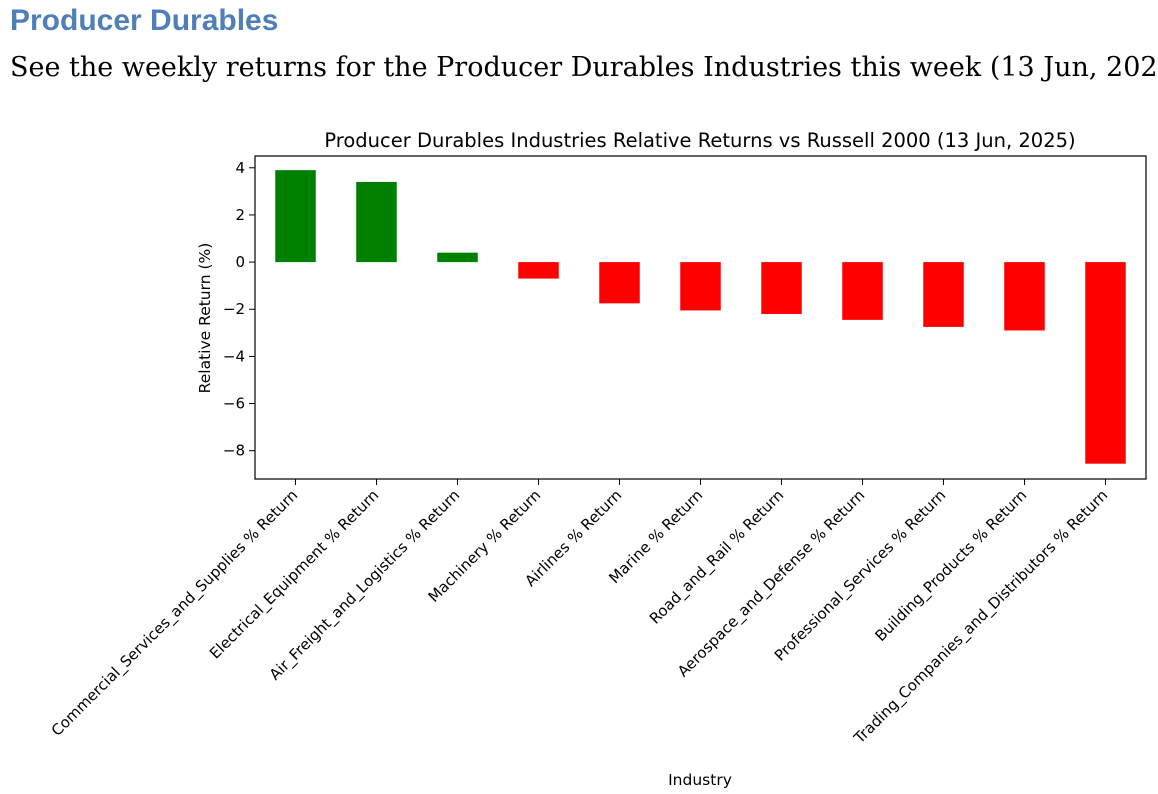 The height and width of the screenshot is (794, 1158). I want to click on y-tick-label: −8, so click(234, 451).